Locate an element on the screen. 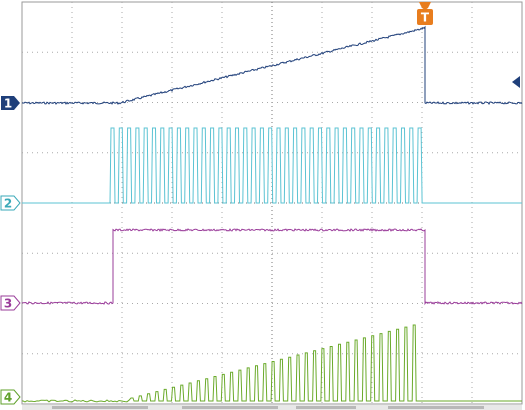 The height and width of the screenshot is (410, 525). channel-3-marker is located at coordinates (10, 303).